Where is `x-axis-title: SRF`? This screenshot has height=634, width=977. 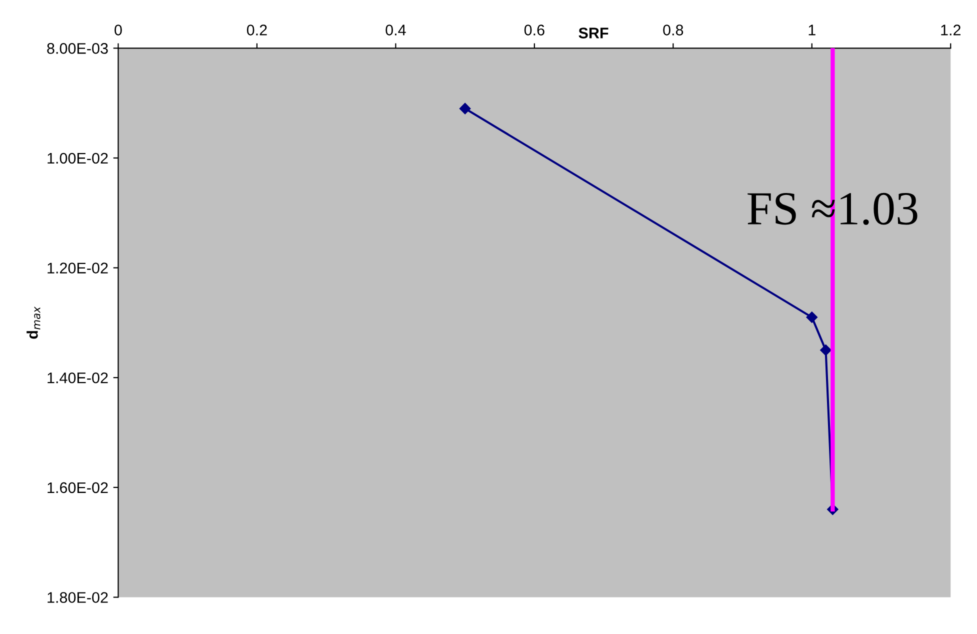
x-axis-title: SRF is located at coordinates (593, 33).